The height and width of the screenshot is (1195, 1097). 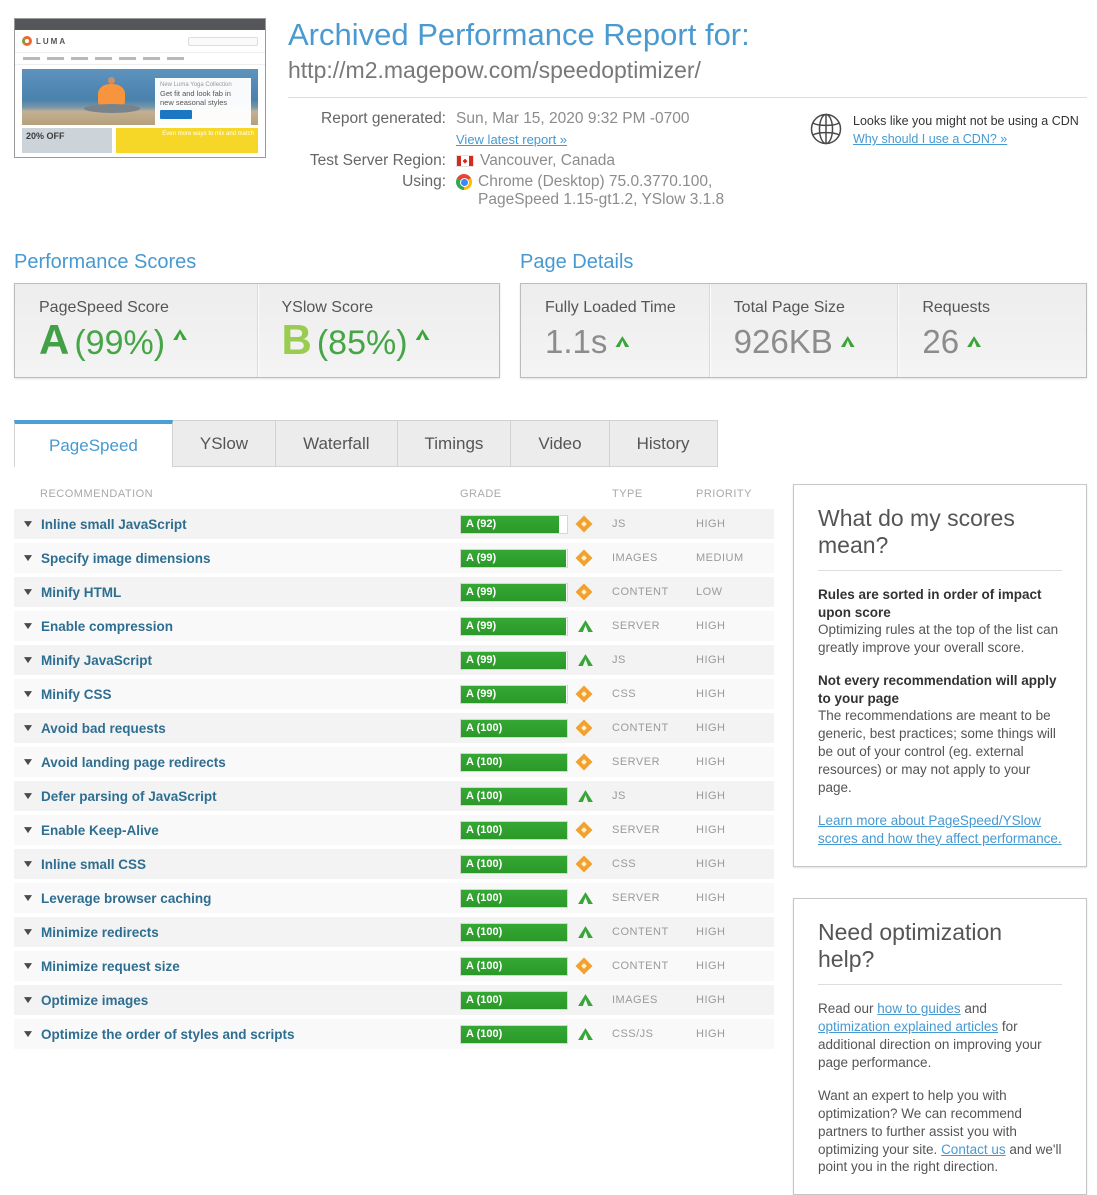 What do you see at coordinates (103, 728) in the screenshot?
I see `recommendation-name: Avoid bad requests` at bounding box center [103, 728].